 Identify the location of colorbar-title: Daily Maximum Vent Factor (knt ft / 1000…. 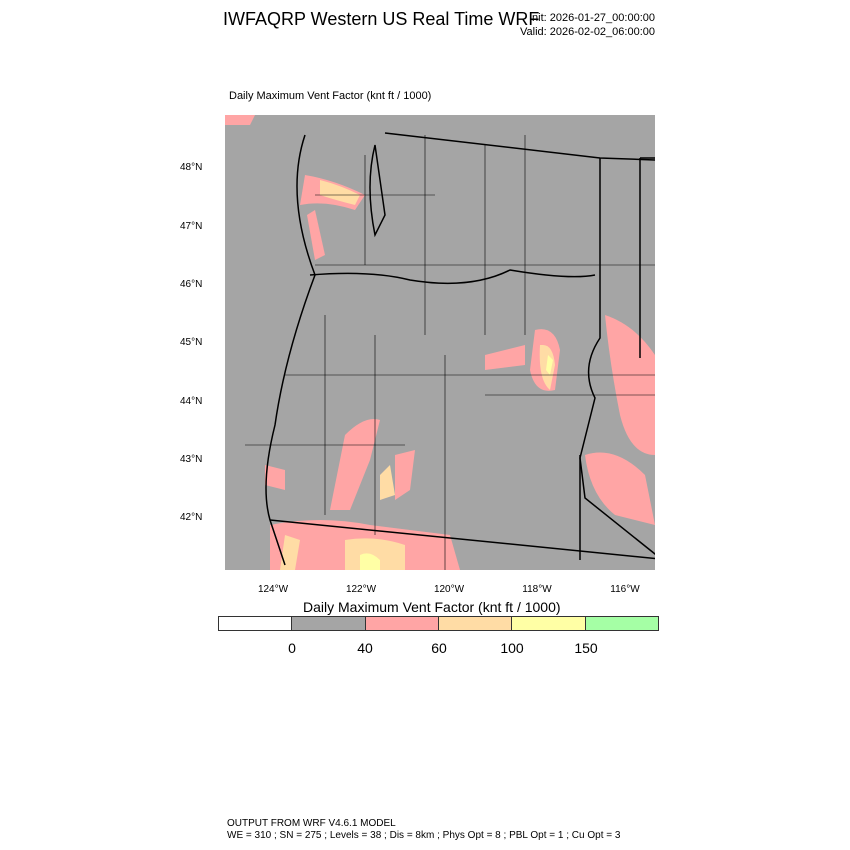
(432, 607).